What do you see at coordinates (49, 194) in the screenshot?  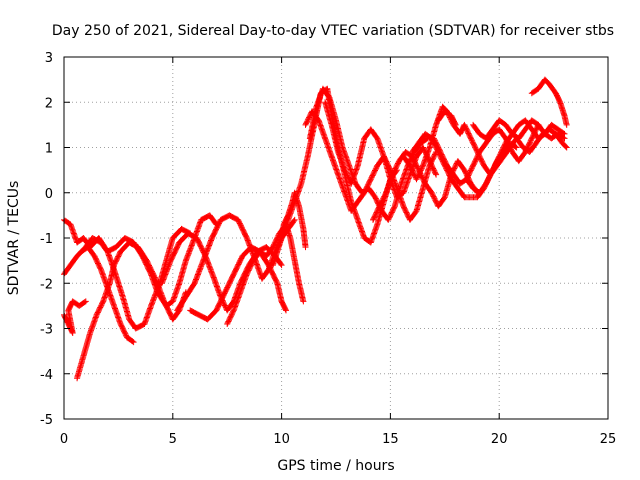 I see `y-tick-label: 0` at bounding box center [49, 194].